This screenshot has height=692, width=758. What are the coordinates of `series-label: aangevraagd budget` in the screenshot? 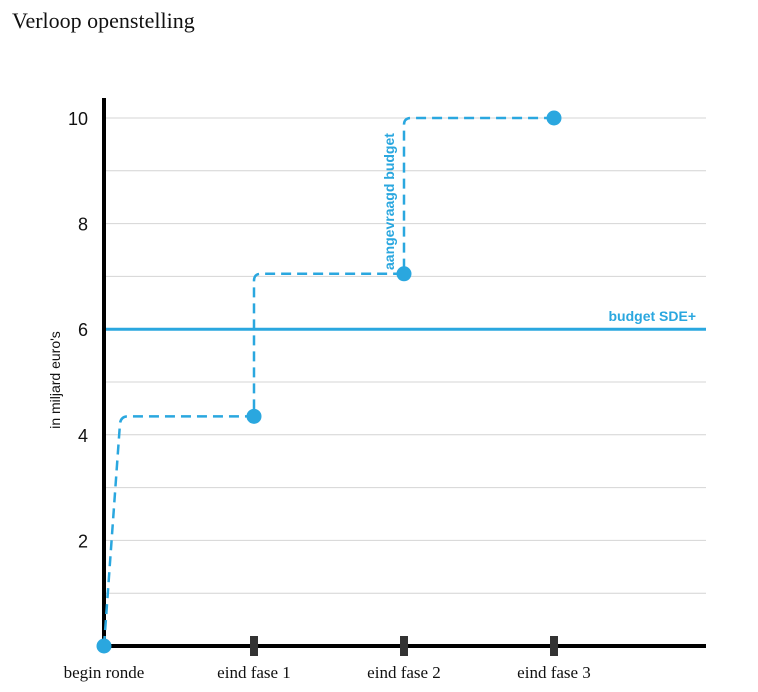 It's located at (389, 201).